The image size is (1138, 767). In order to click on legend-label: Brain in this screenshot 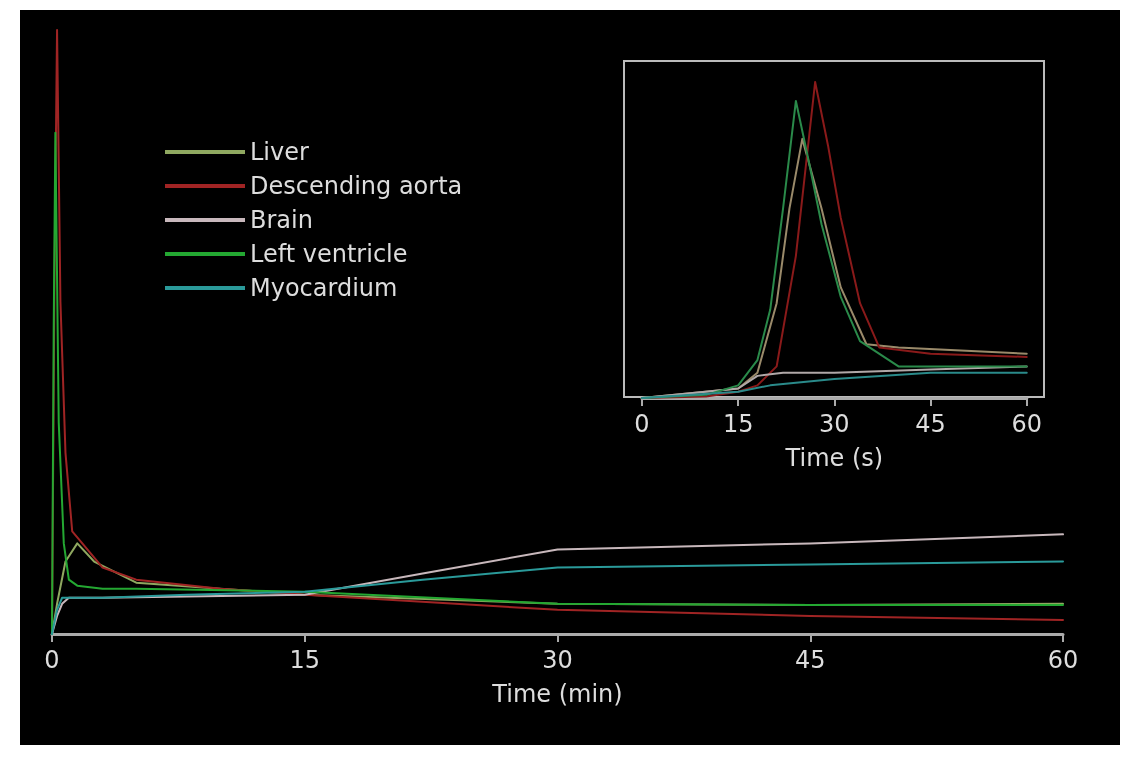, I will do `click(281, 220)`.